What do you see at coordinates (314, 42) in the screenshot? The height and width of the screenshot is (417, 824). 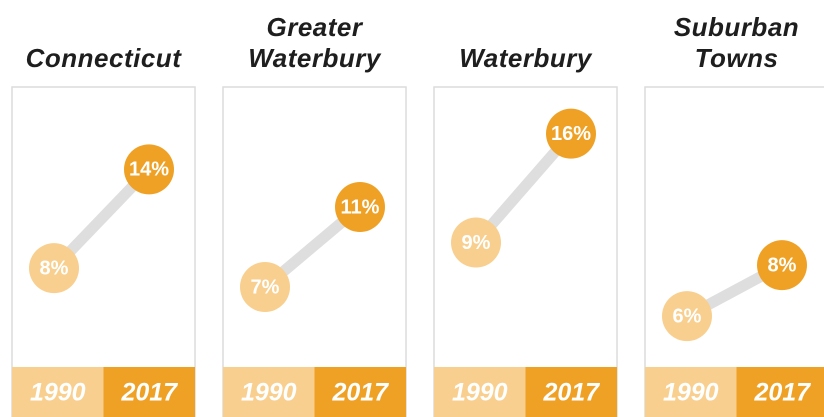 I see `panel-title: Greater Waterbury` at bounding box center [314, 42].